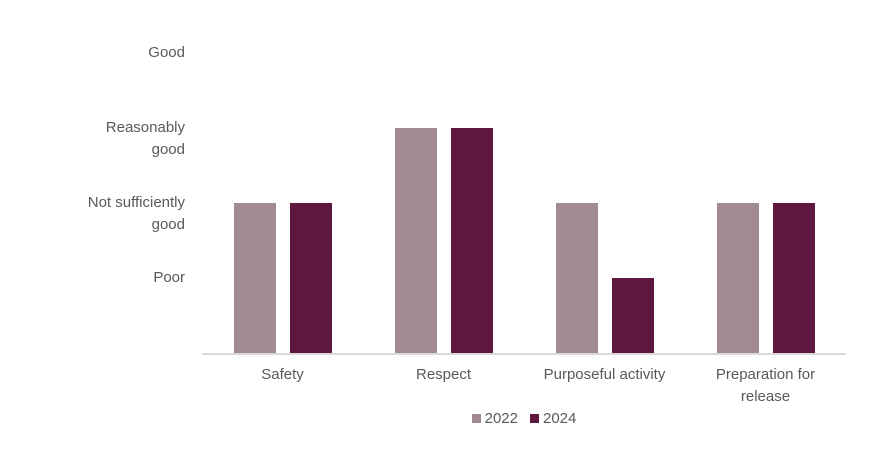 Image resolution: width=870 pixels, height=453 pixels. I want to click on y-tick-label-poor: Poor, so click(169, 277).